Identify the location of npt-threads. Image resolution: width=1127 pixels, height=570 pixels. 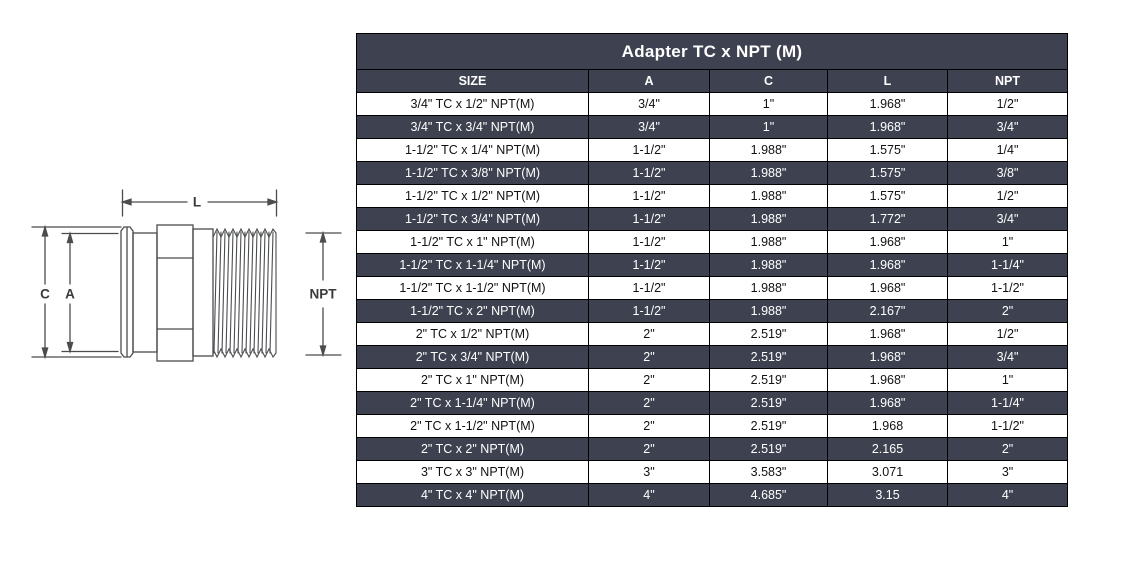
(244, 293).